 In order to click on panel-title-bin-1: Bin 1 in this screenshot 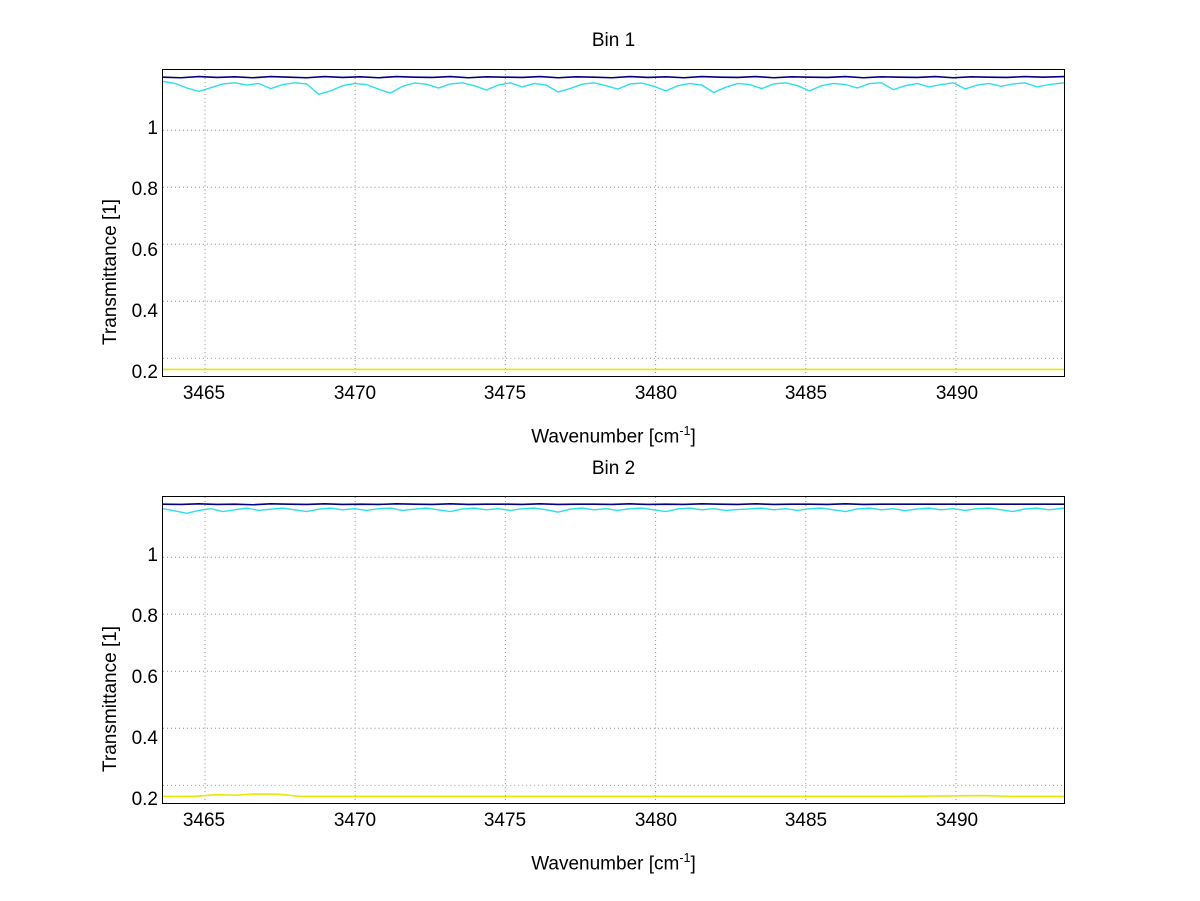, I will do `click(613, 40)`.